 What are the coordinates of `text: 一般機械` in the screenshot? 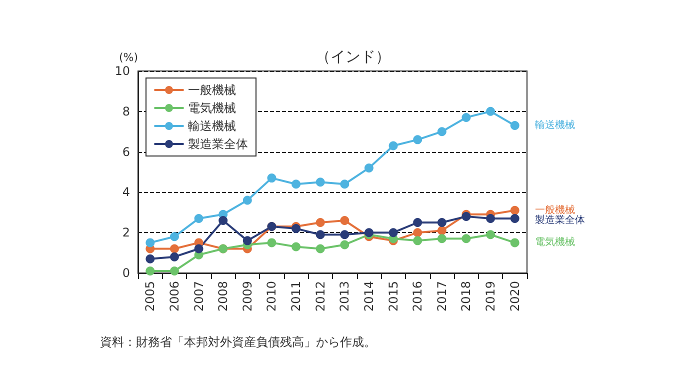 It's located at (554, 210).